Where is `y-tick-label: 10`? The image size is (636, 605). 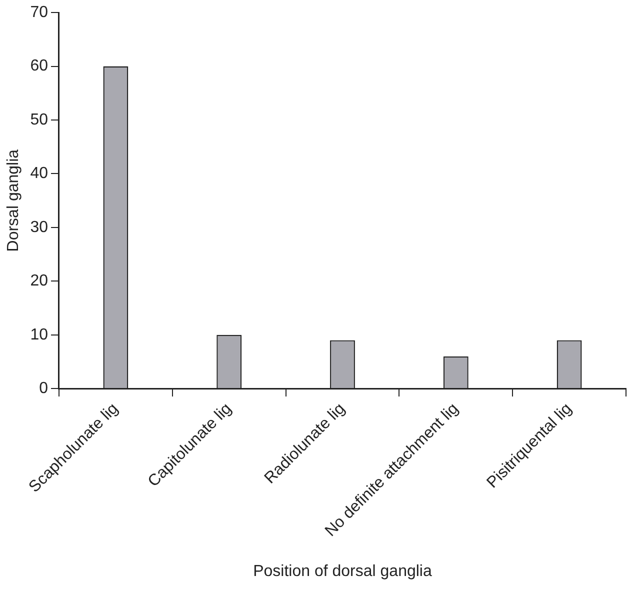
y-tick-label: 10 is located at coordinates (39, 335).